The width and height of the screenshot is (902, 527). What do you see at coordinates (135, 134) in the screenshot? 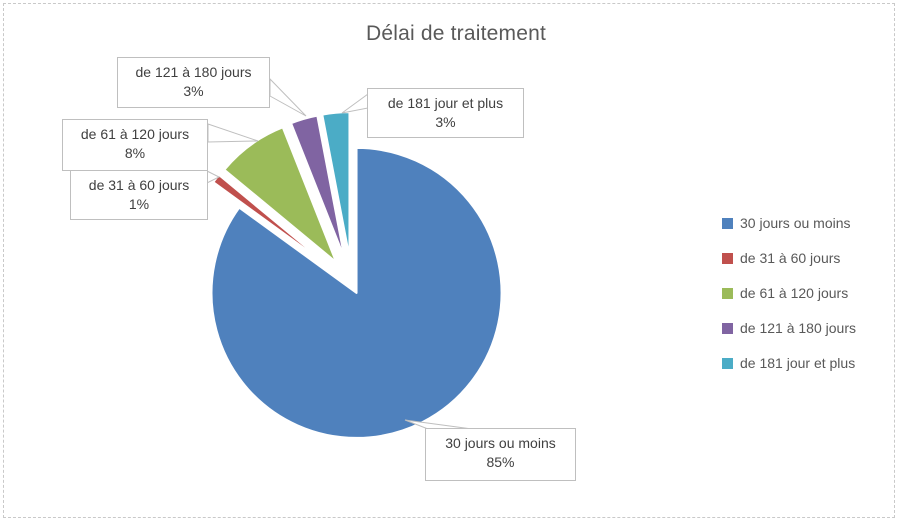
I see `callout-label: de 61 à 120 jours` at bounding box center [135, 134].